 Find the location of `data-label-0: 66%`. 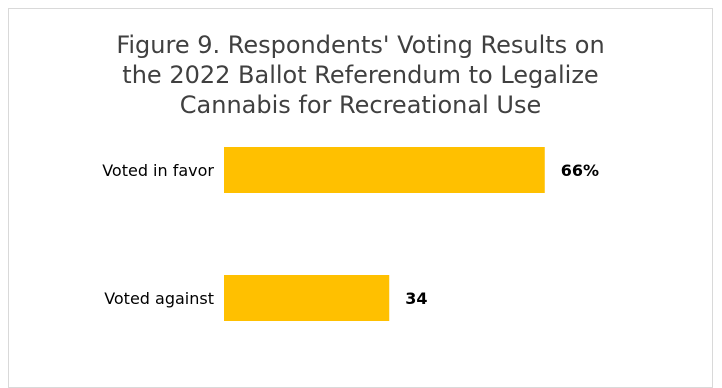

data-label-0: 66% is located at coordinates (580, 170).